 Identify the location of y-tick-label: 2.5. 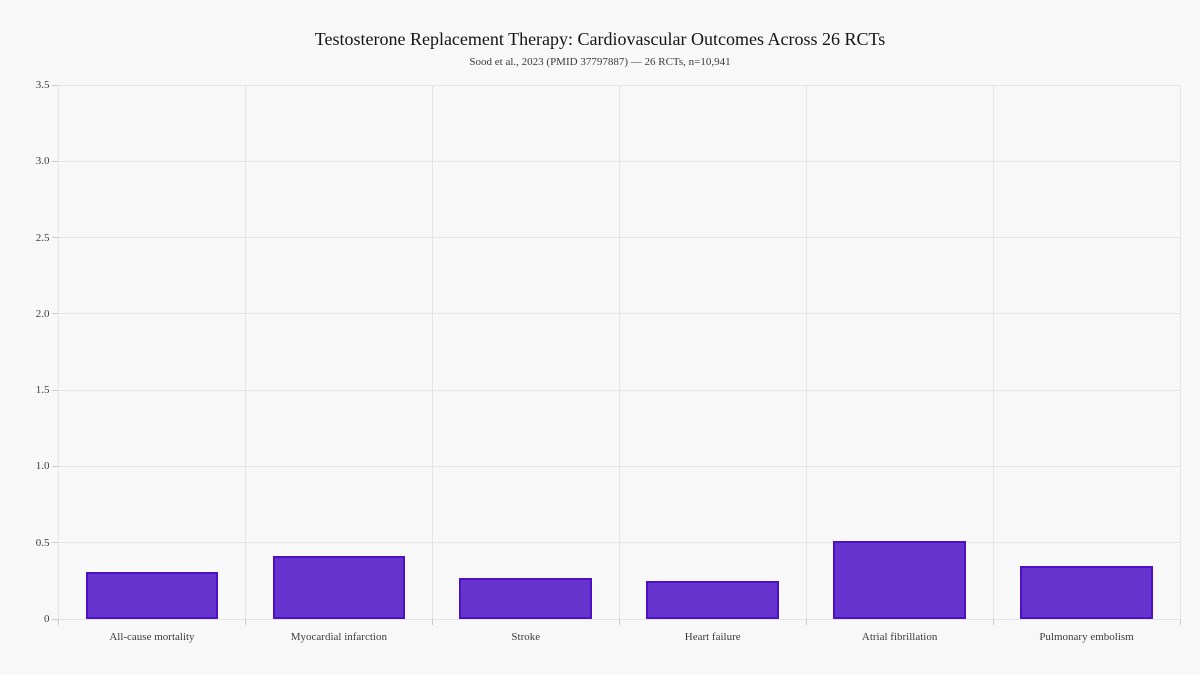
(42, 237).